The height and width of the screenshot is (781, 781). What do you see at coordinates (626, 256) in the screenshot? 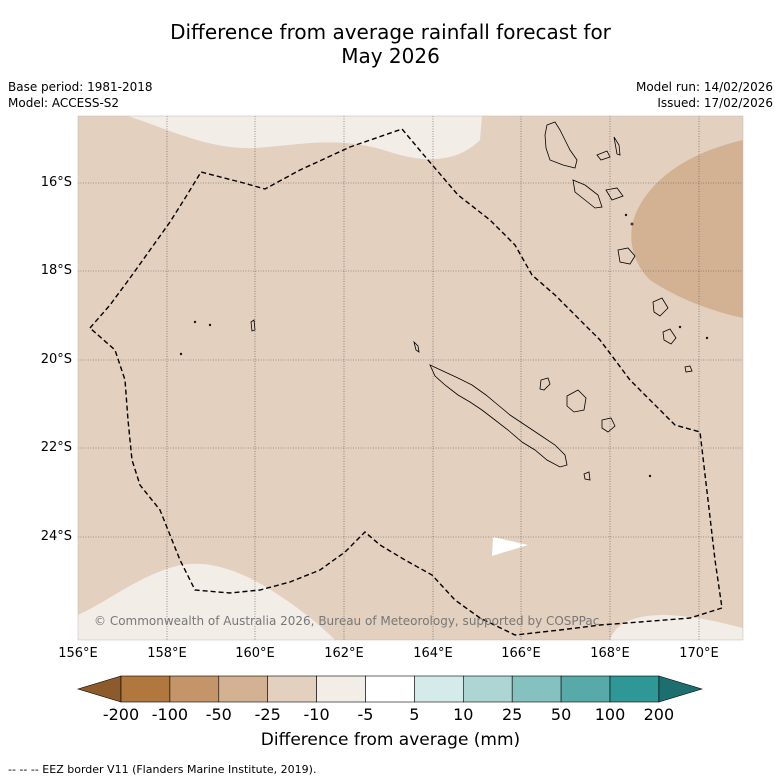
I see `efate-island` at bounding box center [626, 256].